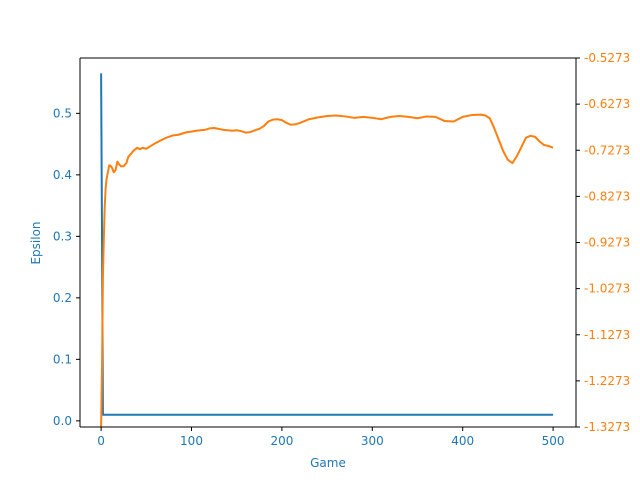 The height and width of the screenshot is (480, 640). Describe the element at coordinates (462, 441) in the screenshot. I see `x-tick-label: 400` at that location.